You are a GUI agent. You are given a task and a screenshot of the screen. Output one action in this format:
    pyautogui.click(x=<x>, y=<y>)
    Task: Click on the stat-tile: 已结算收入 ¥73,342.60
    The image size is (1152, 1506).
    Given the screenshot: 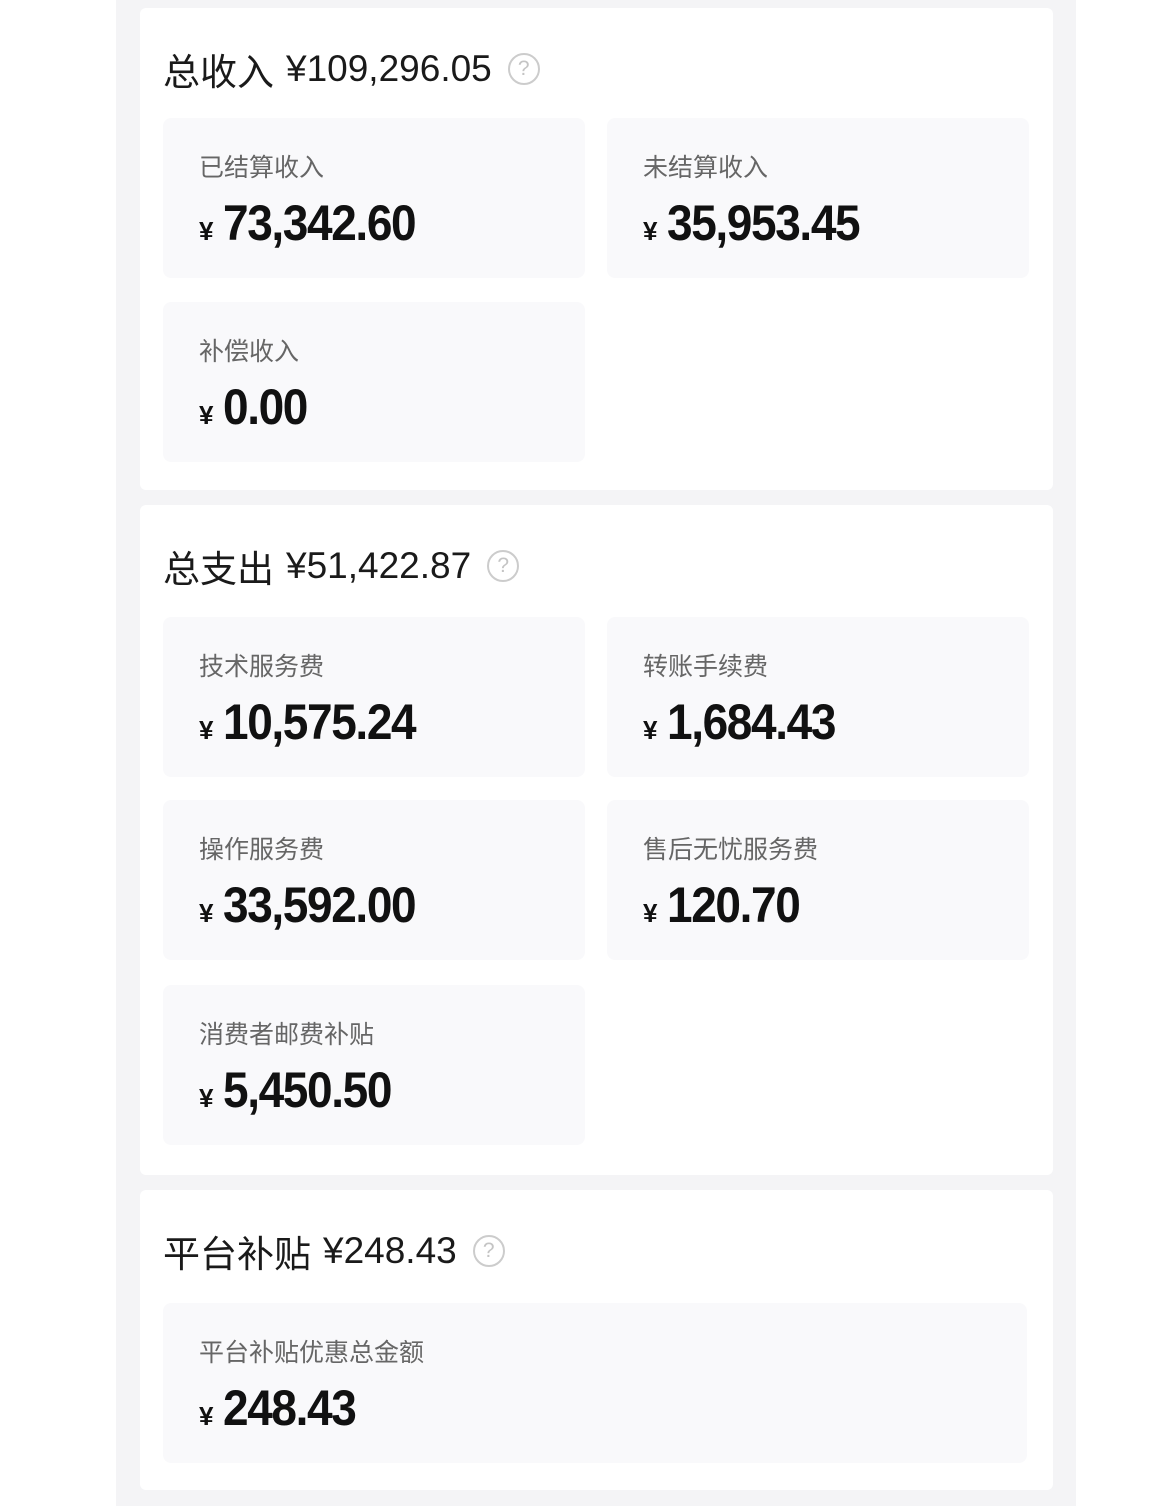 What is the action you would take?
    pyautogui.click(x=374, y=198)
    